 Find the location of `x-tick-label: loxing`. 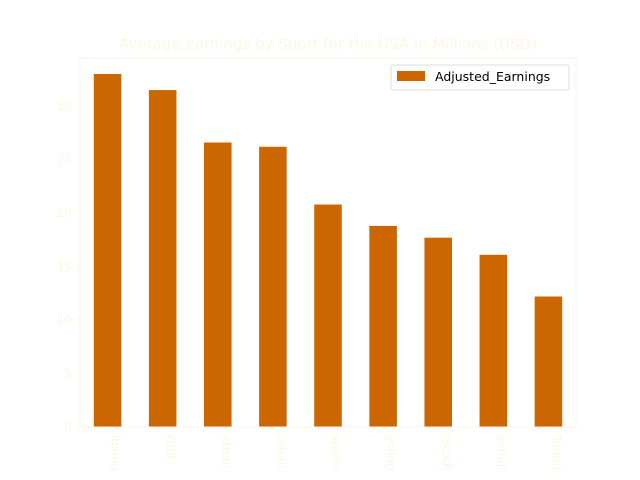

x-tick-label: loxing is located at coordinates (116, 453).